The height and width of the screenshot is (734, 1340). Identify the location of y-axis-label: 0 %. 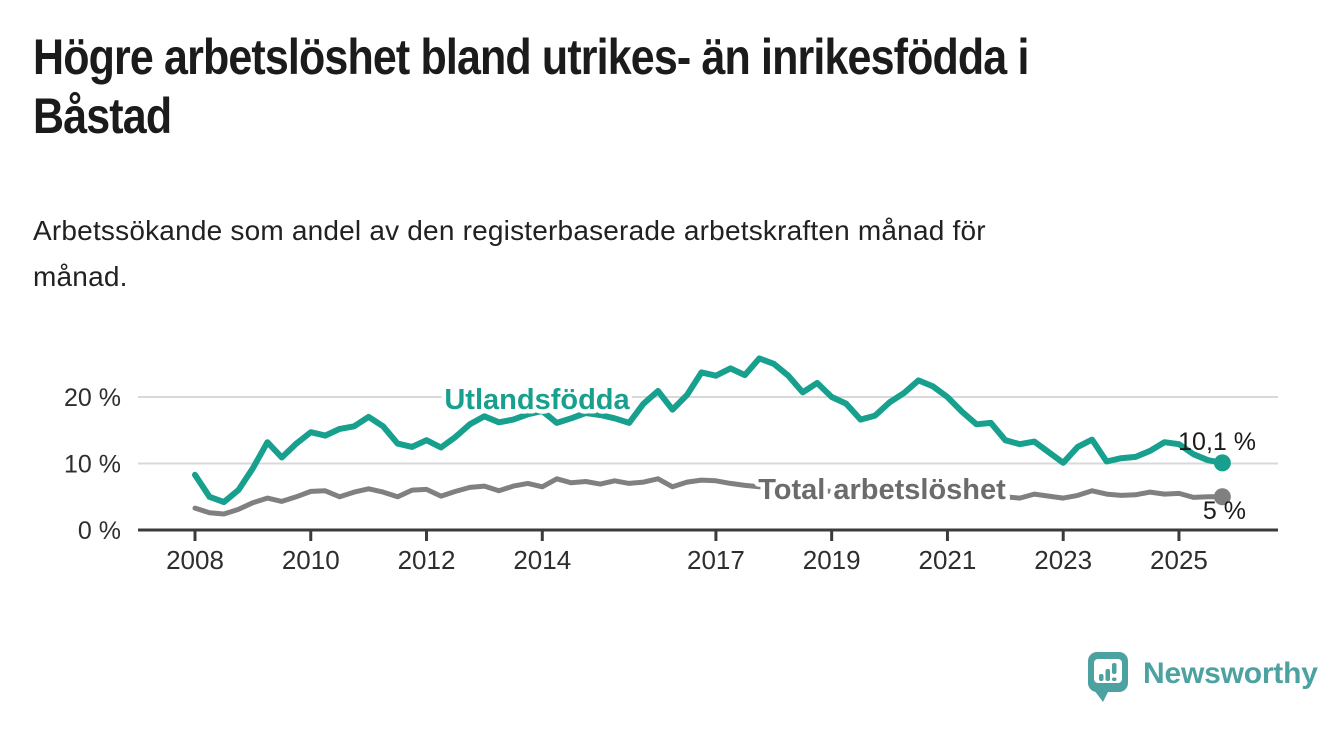
(99, 531).